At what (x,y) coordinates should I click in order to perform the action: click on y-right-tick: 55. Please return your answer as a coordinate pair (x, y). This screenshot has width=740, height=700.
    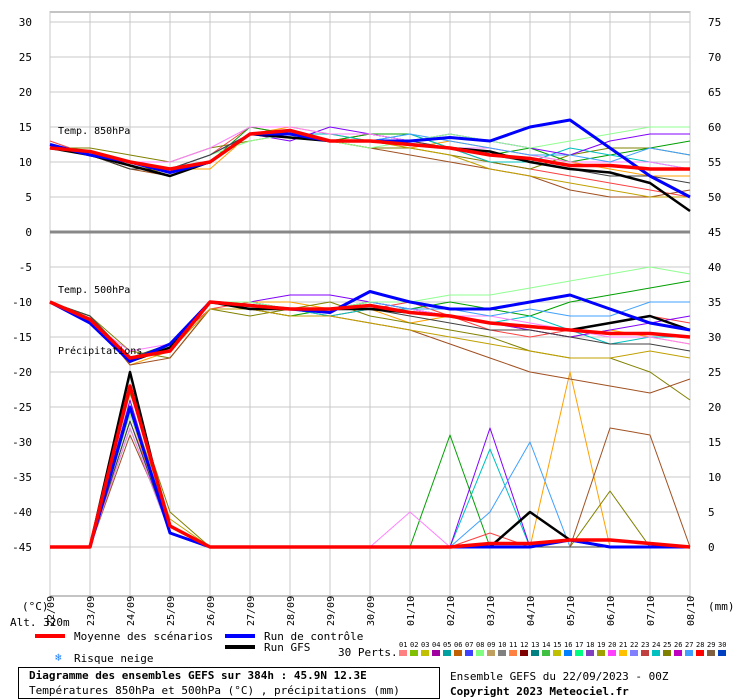
    Looking at the image, I should click on (714, 162).